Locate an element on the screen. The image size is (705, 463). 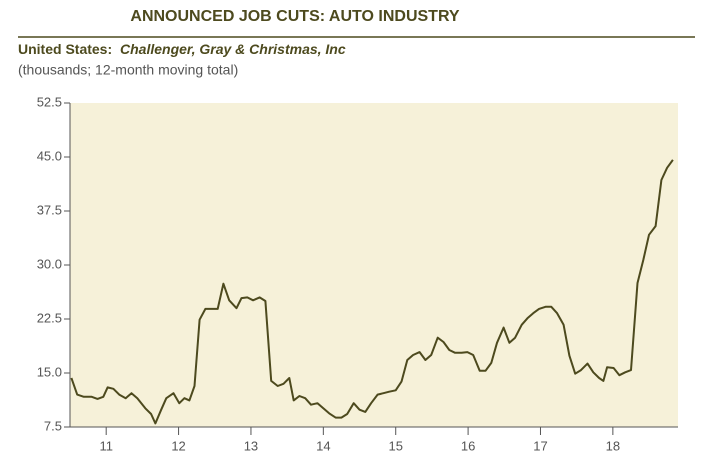
x-tick-label: 14 is located at coordinates (323, 445).